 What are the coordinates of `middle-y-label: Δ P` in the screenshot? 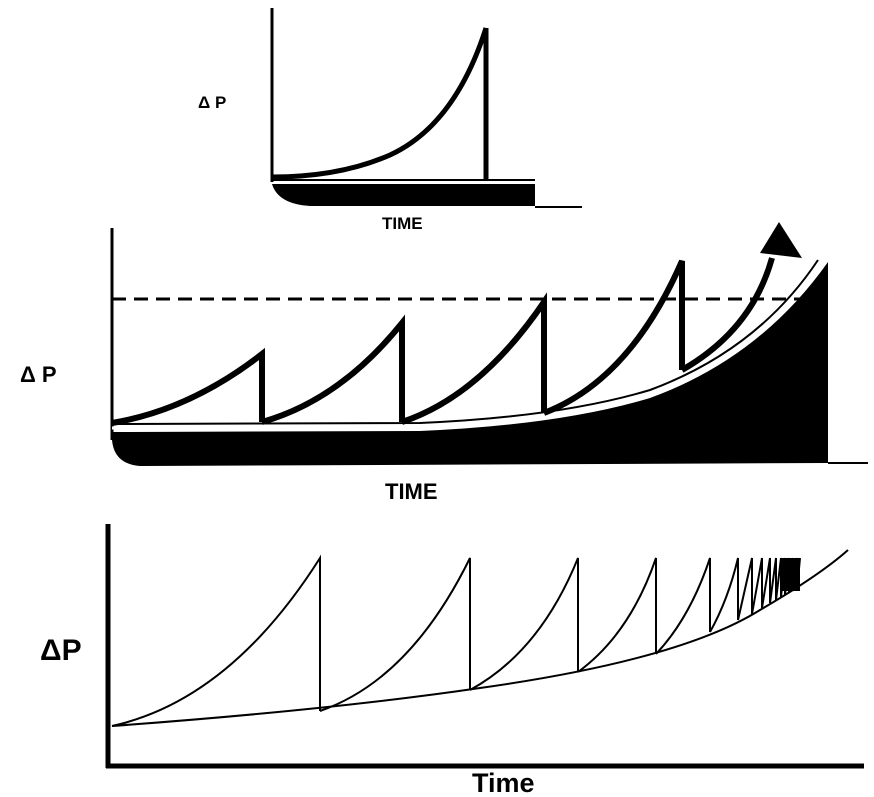 It's located at (38, 374).